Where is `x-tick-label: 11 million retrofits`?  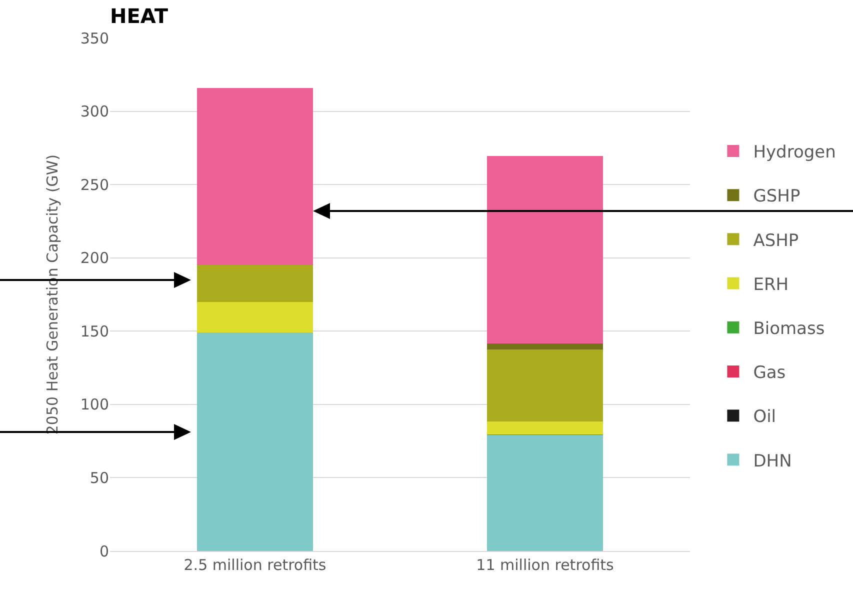
x-tick-label: 11 million retrofits is located at coordinates (545, 565).